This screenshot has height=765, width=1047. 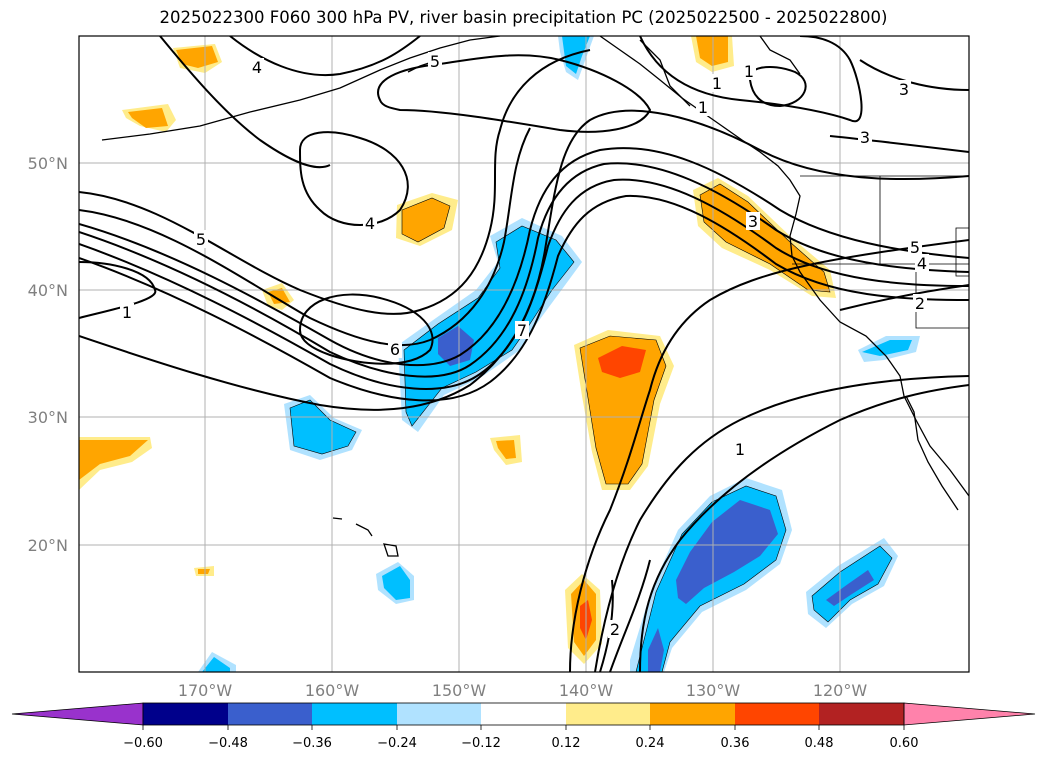 What do you see at coordinates (735, 743) in the screenshot?
I see `colorbar-tick-label: 0.36` at bounding box center [735, 743].